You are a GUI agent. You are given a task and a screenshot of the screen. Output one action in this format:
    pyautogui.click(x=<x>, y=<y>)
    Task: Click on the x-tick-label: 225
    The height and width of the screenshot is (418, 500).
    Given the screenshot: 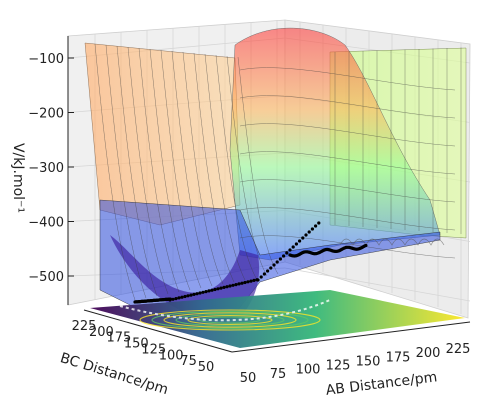 What is the action you would take?
    pyautogui.click(x=458, y=349)
    